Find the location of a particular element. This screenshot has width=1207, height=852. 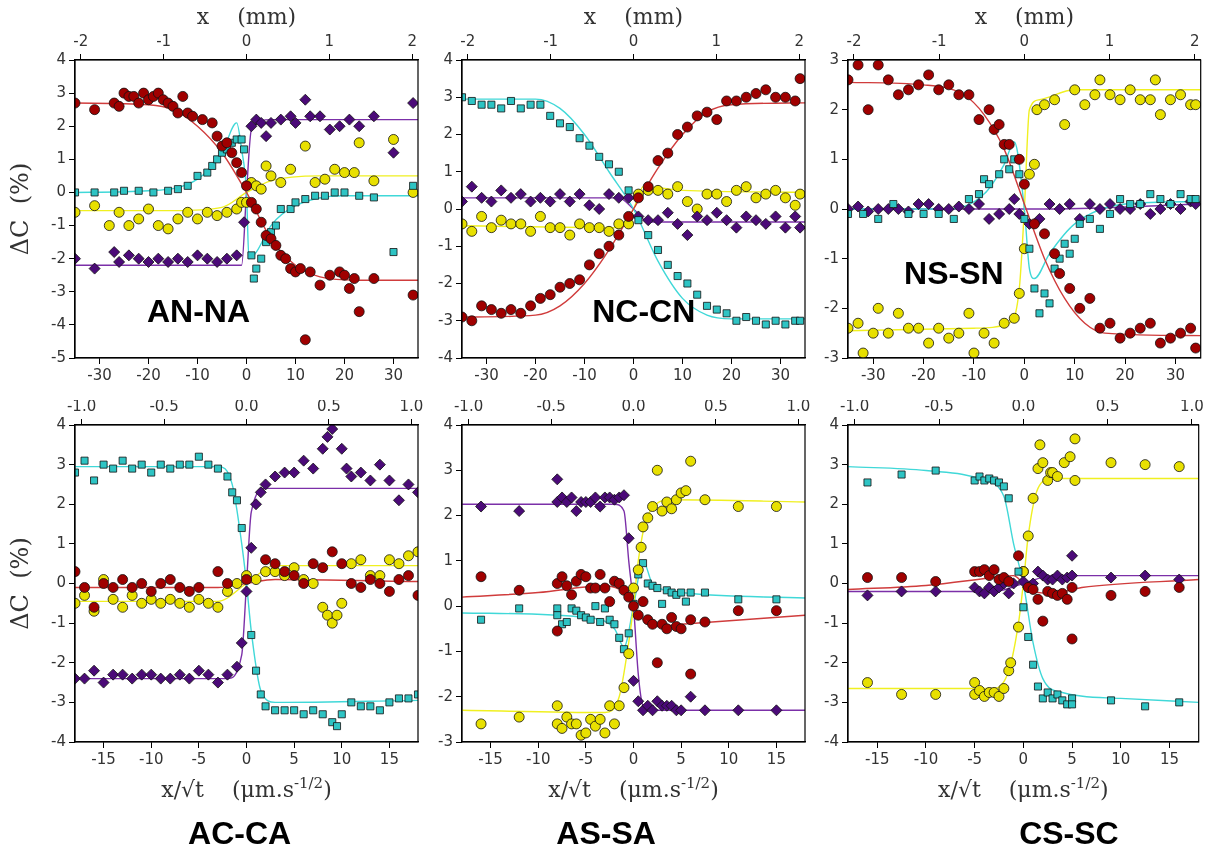

annotation: NS-SN is located at coordinates (954, 272).